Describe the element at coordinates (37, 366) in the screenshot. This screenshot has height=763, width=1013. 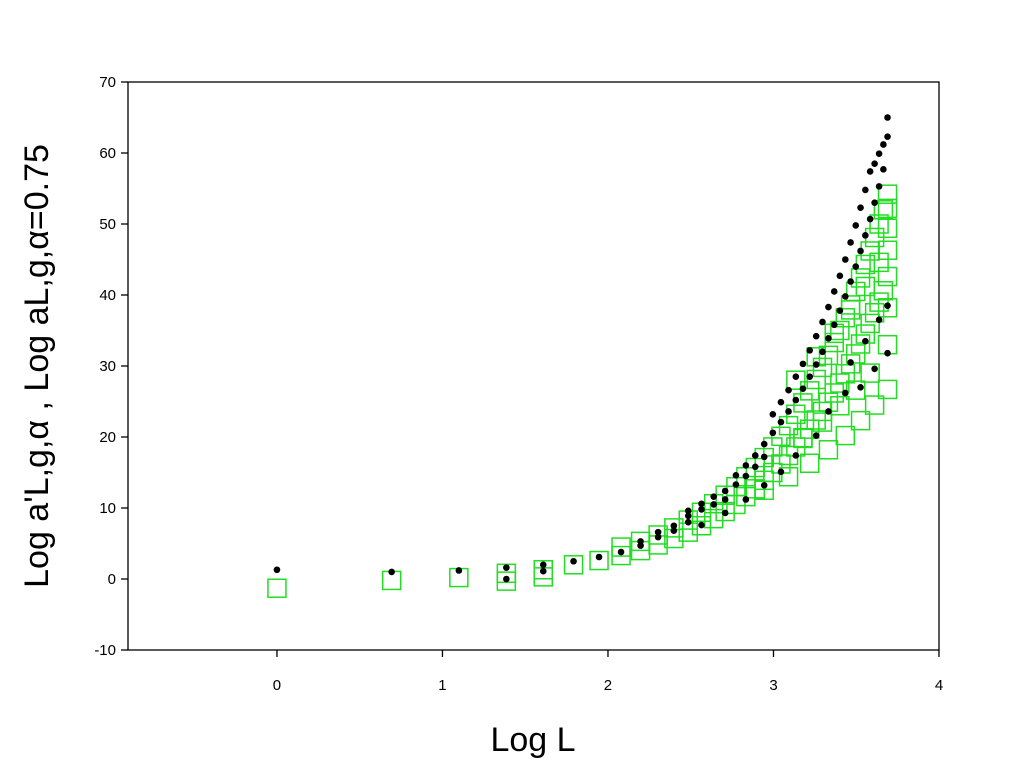
I see `y-axis-title: Log a'L,g,α , Log aL,g,α=0.75` at that location.